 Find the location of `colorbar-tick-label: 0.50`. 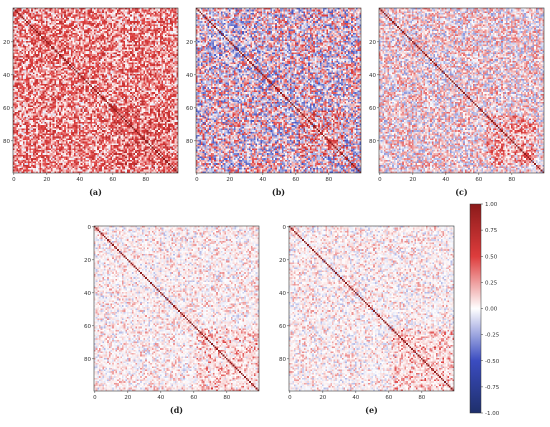

colorbar-tick-label: 0.50 is located at coordinates (491, 257).